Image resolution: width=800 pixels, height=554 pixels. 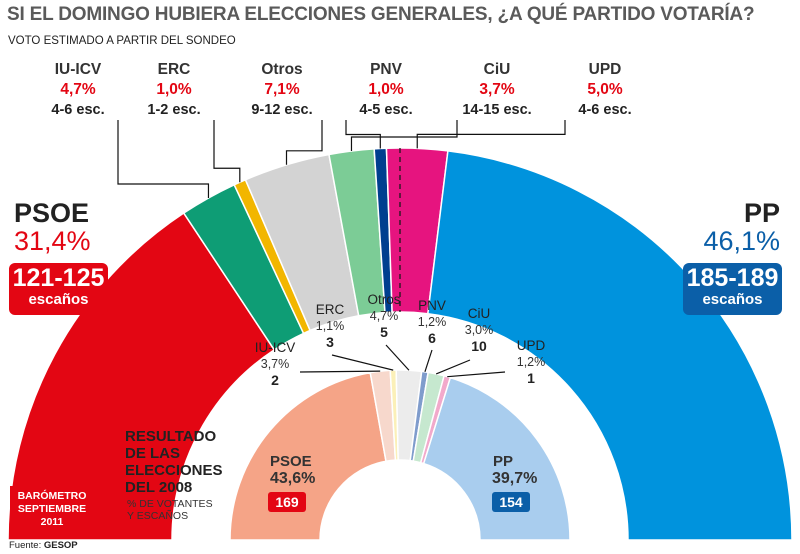 I want to click on leader-2008-pnv, so click(x=428, y=361).